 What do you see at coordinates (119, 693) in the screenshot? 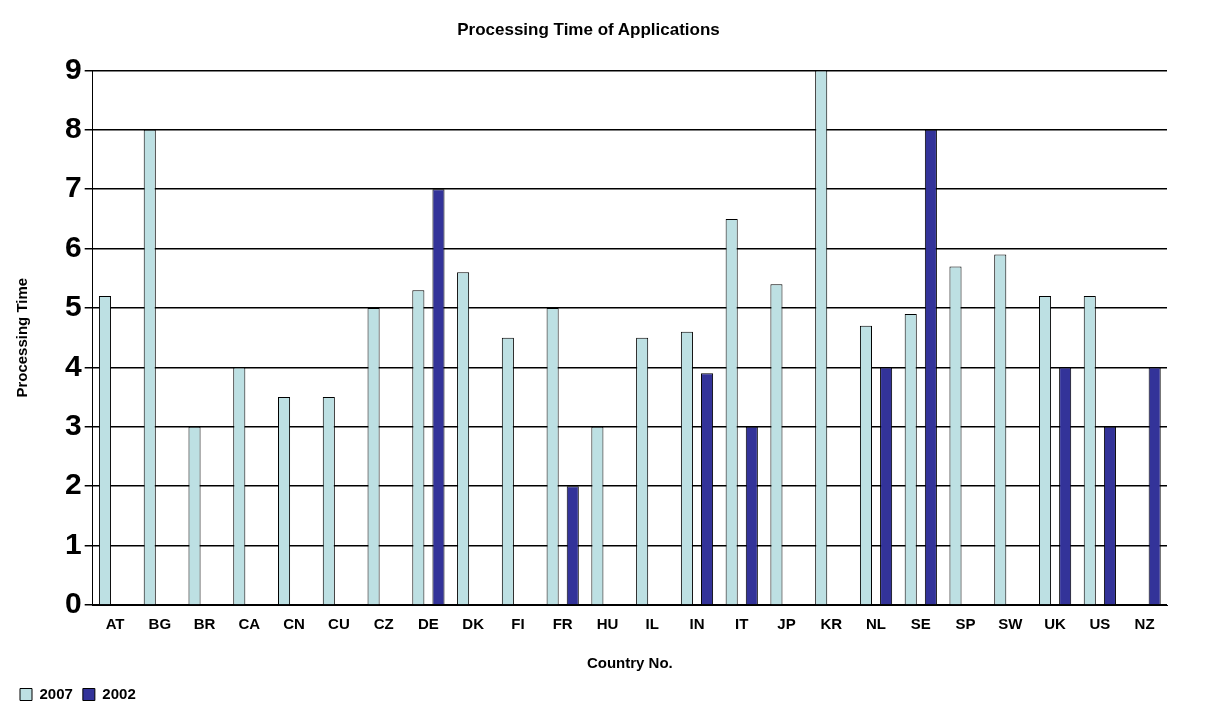
I see `legend-label: 2002` at bounding box center [119, 693].